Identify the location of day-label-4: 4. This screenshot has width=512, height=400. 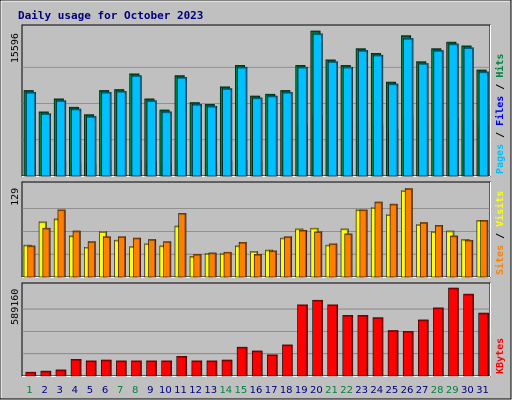
(75, 390).